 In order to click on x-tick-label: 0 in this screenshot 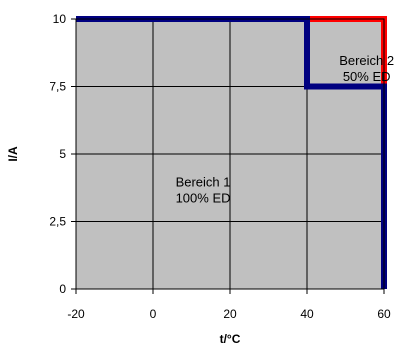, I will do `click(153, 314)`.